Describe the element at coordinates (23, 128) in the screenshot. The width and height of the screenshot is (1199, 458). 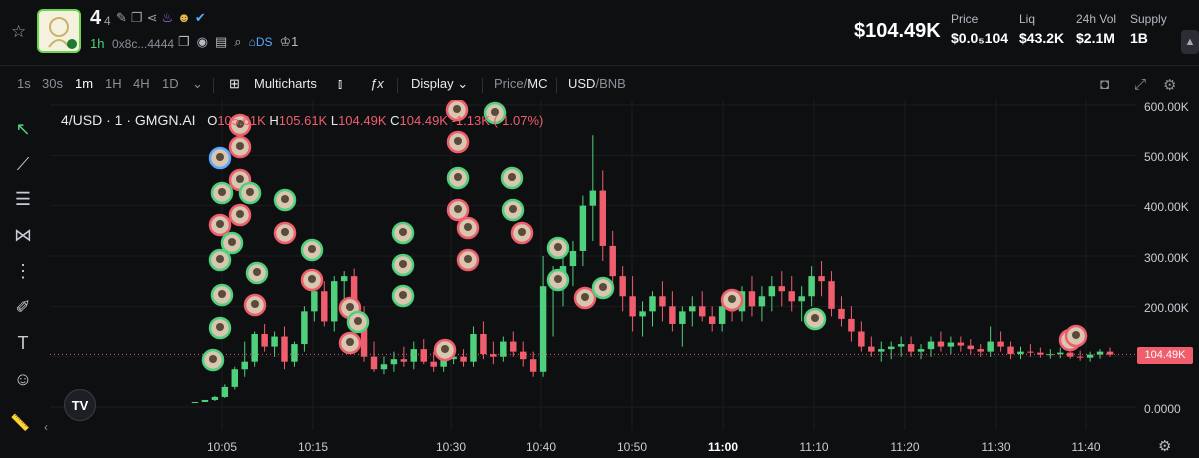
I see `cursor-icon: ↖` at that location.